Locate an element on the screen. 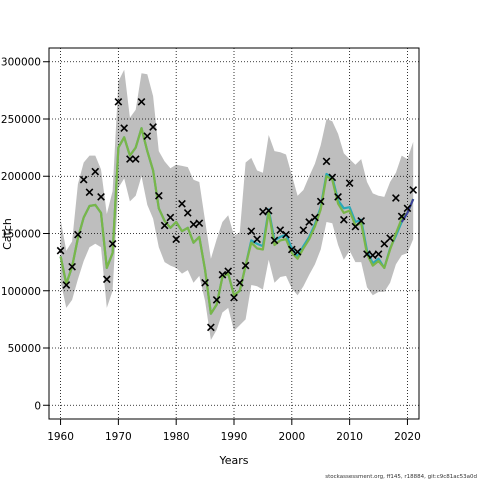 Image resolution: width=480 pixels, height=480 pixels. x-tick-label: 2000 is located at coordinates (291, 437).